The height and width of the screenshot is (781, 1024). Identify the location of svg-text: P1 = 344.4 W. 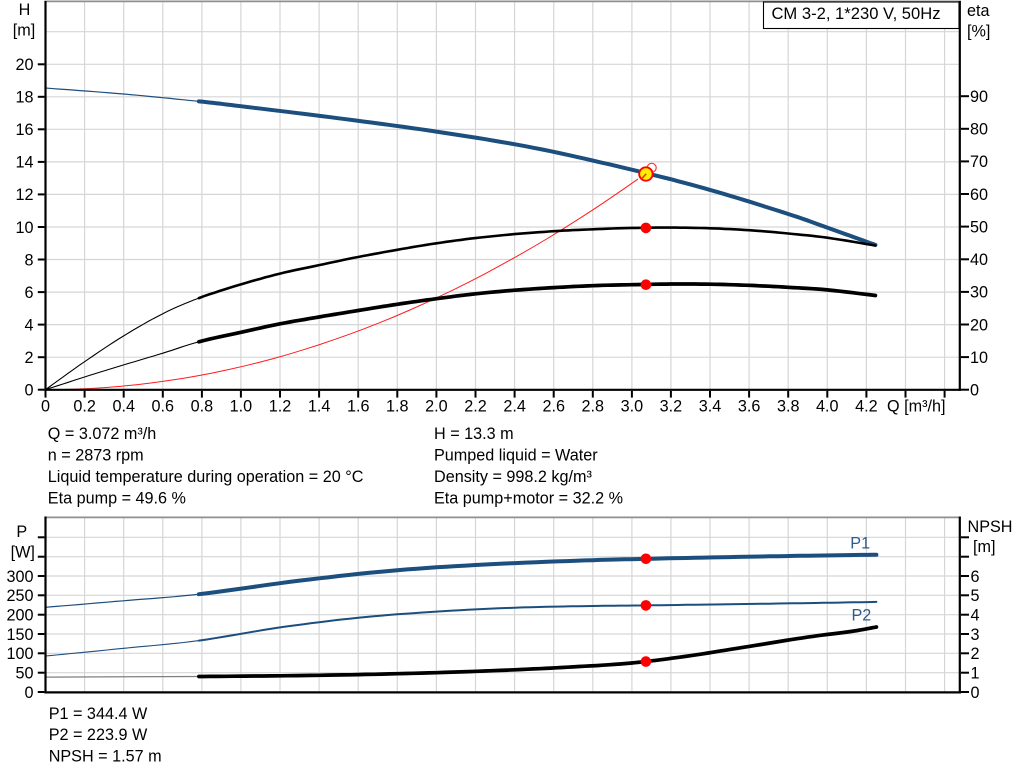
(98, 714).